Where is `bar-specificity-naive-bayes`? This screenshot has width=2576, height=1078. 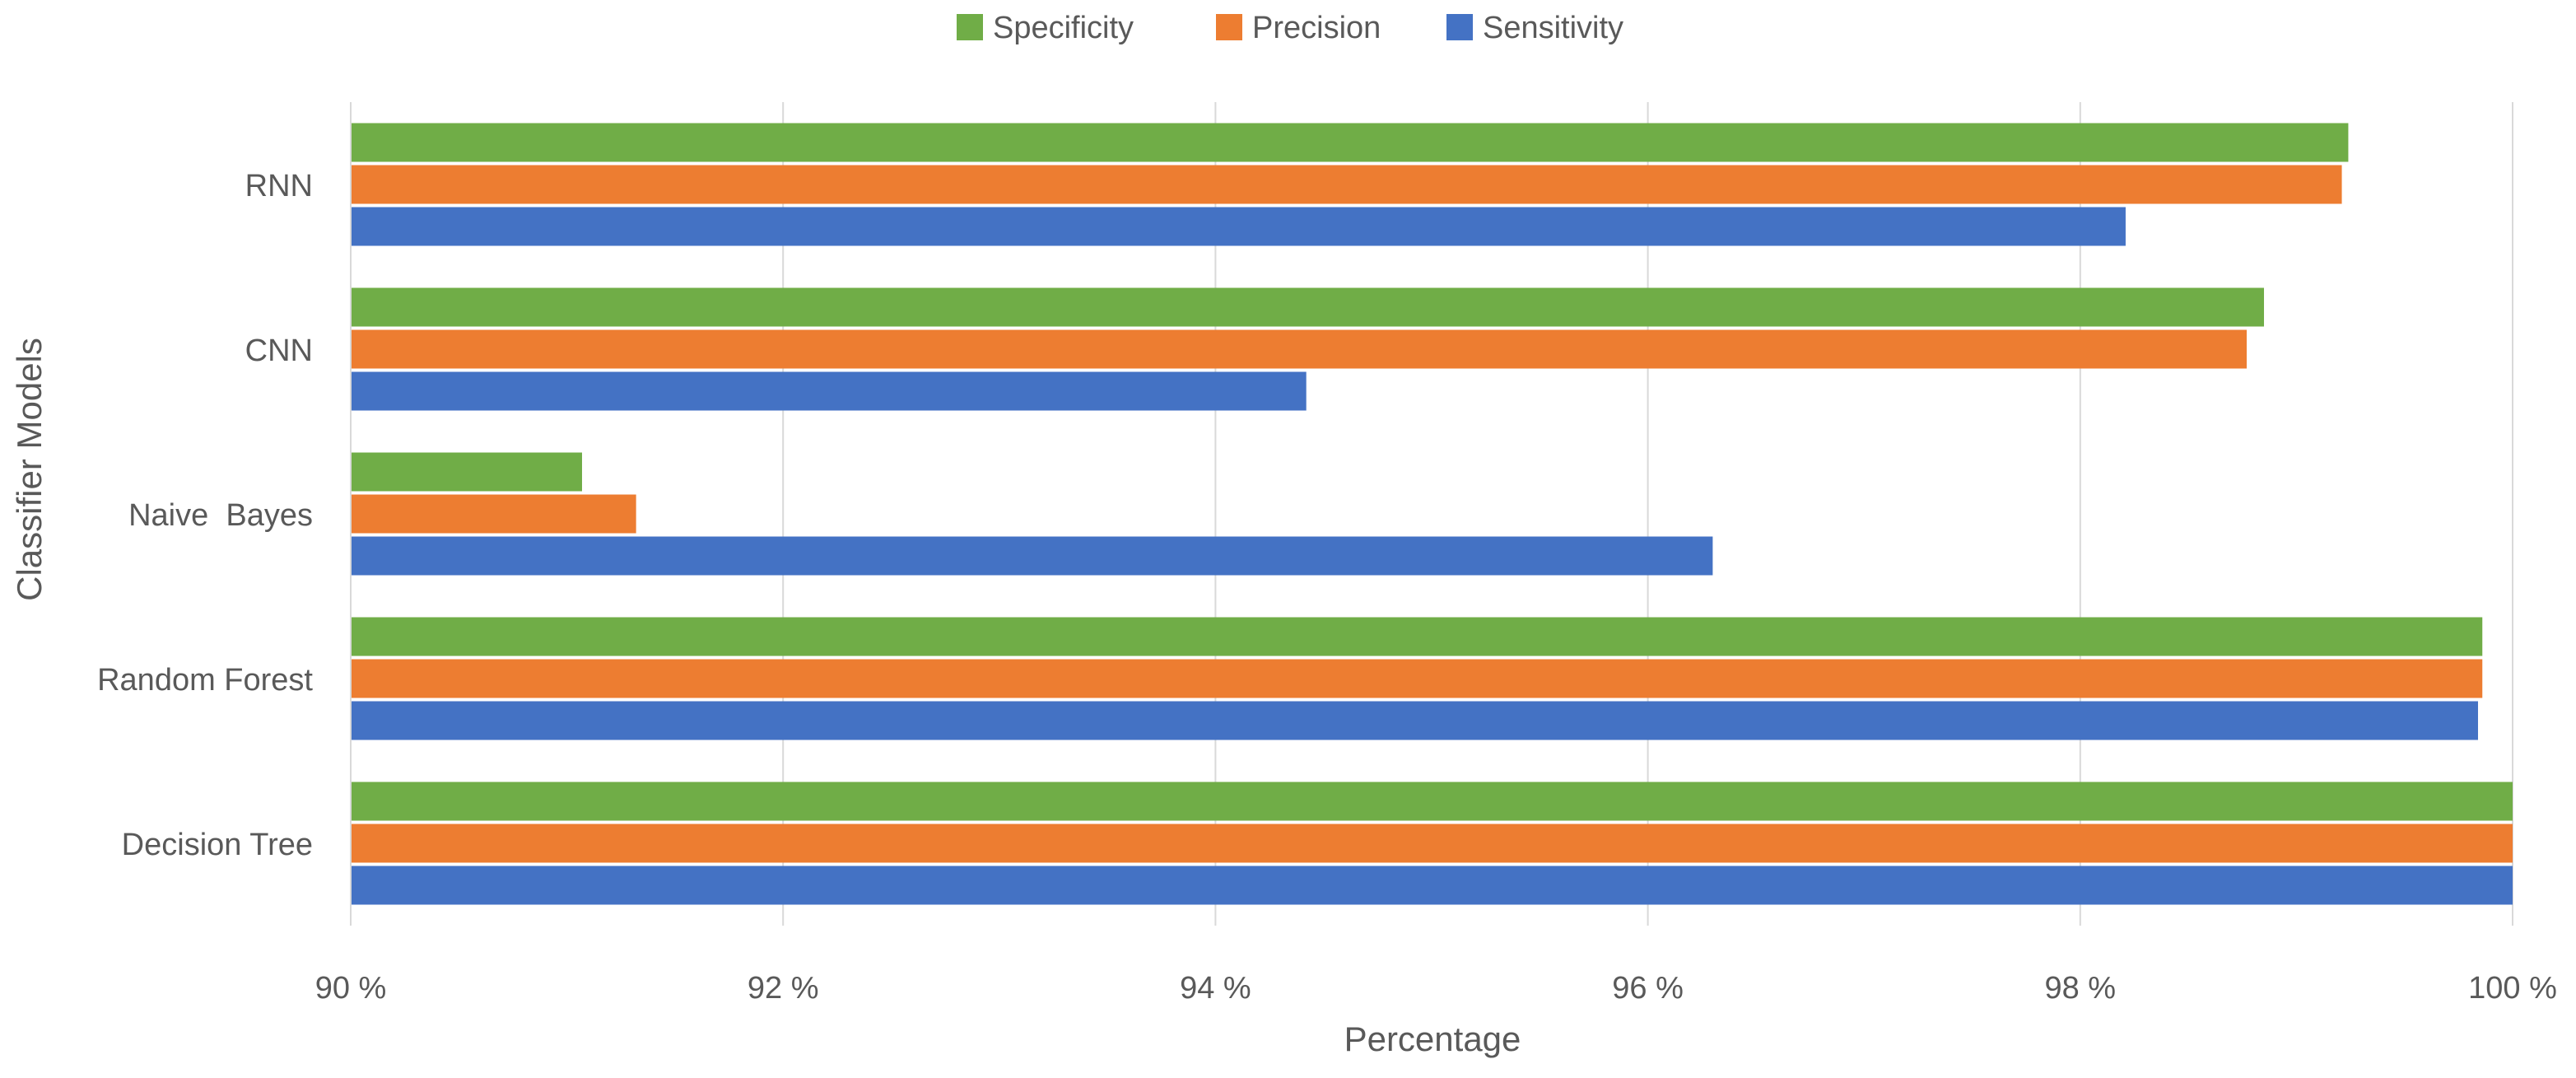
bar-specificity-naive-bayes is located at coordinates (466, 472).